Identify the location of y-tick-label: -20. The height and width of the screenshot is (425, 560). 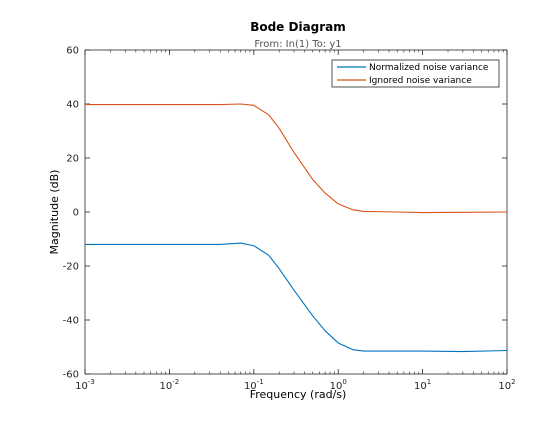
(71, 267).